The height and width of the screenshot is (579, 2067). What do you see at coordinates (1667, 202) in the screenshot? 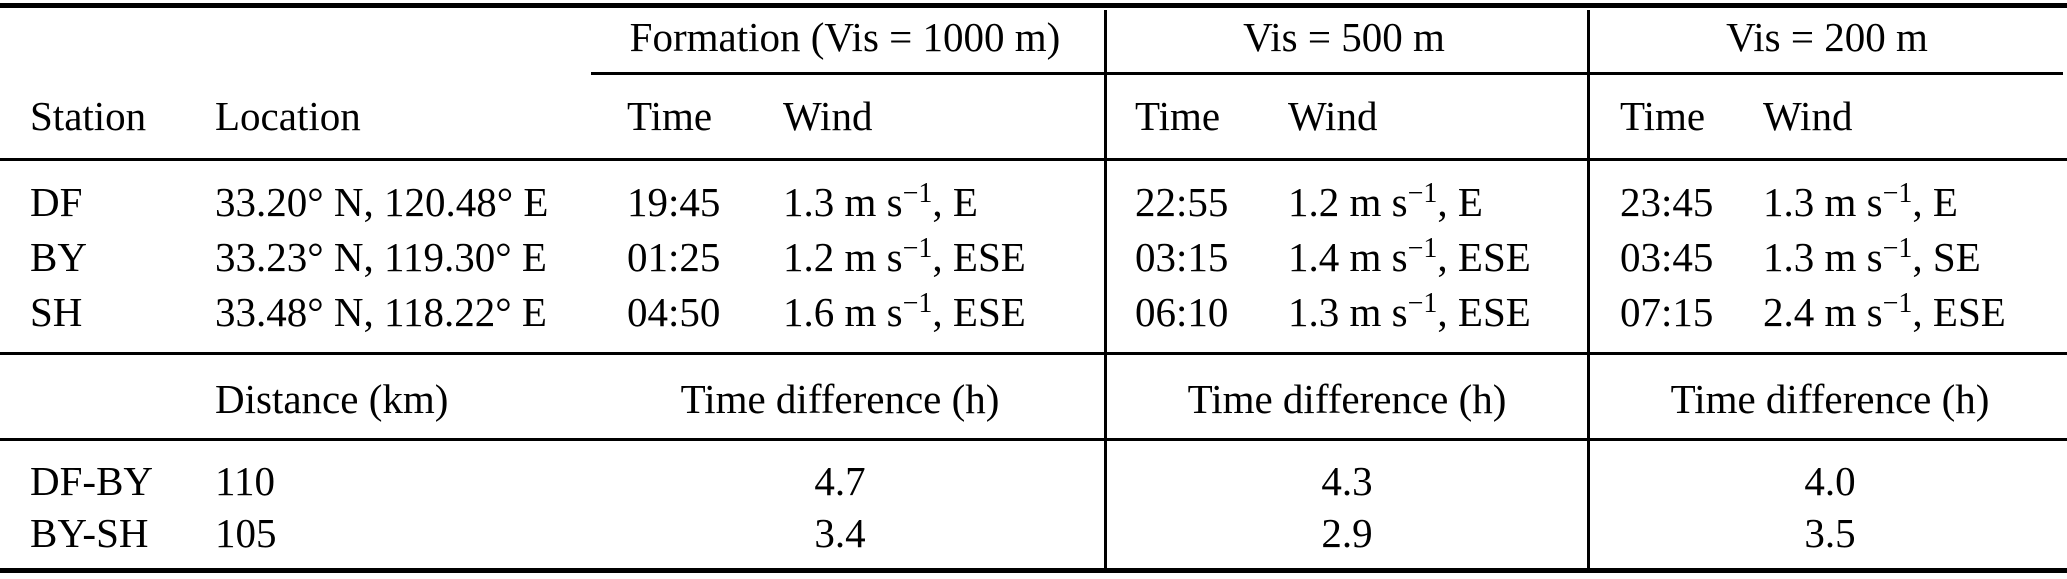
I see `cell-time: 23:45` at bounding box center [1667, 202].